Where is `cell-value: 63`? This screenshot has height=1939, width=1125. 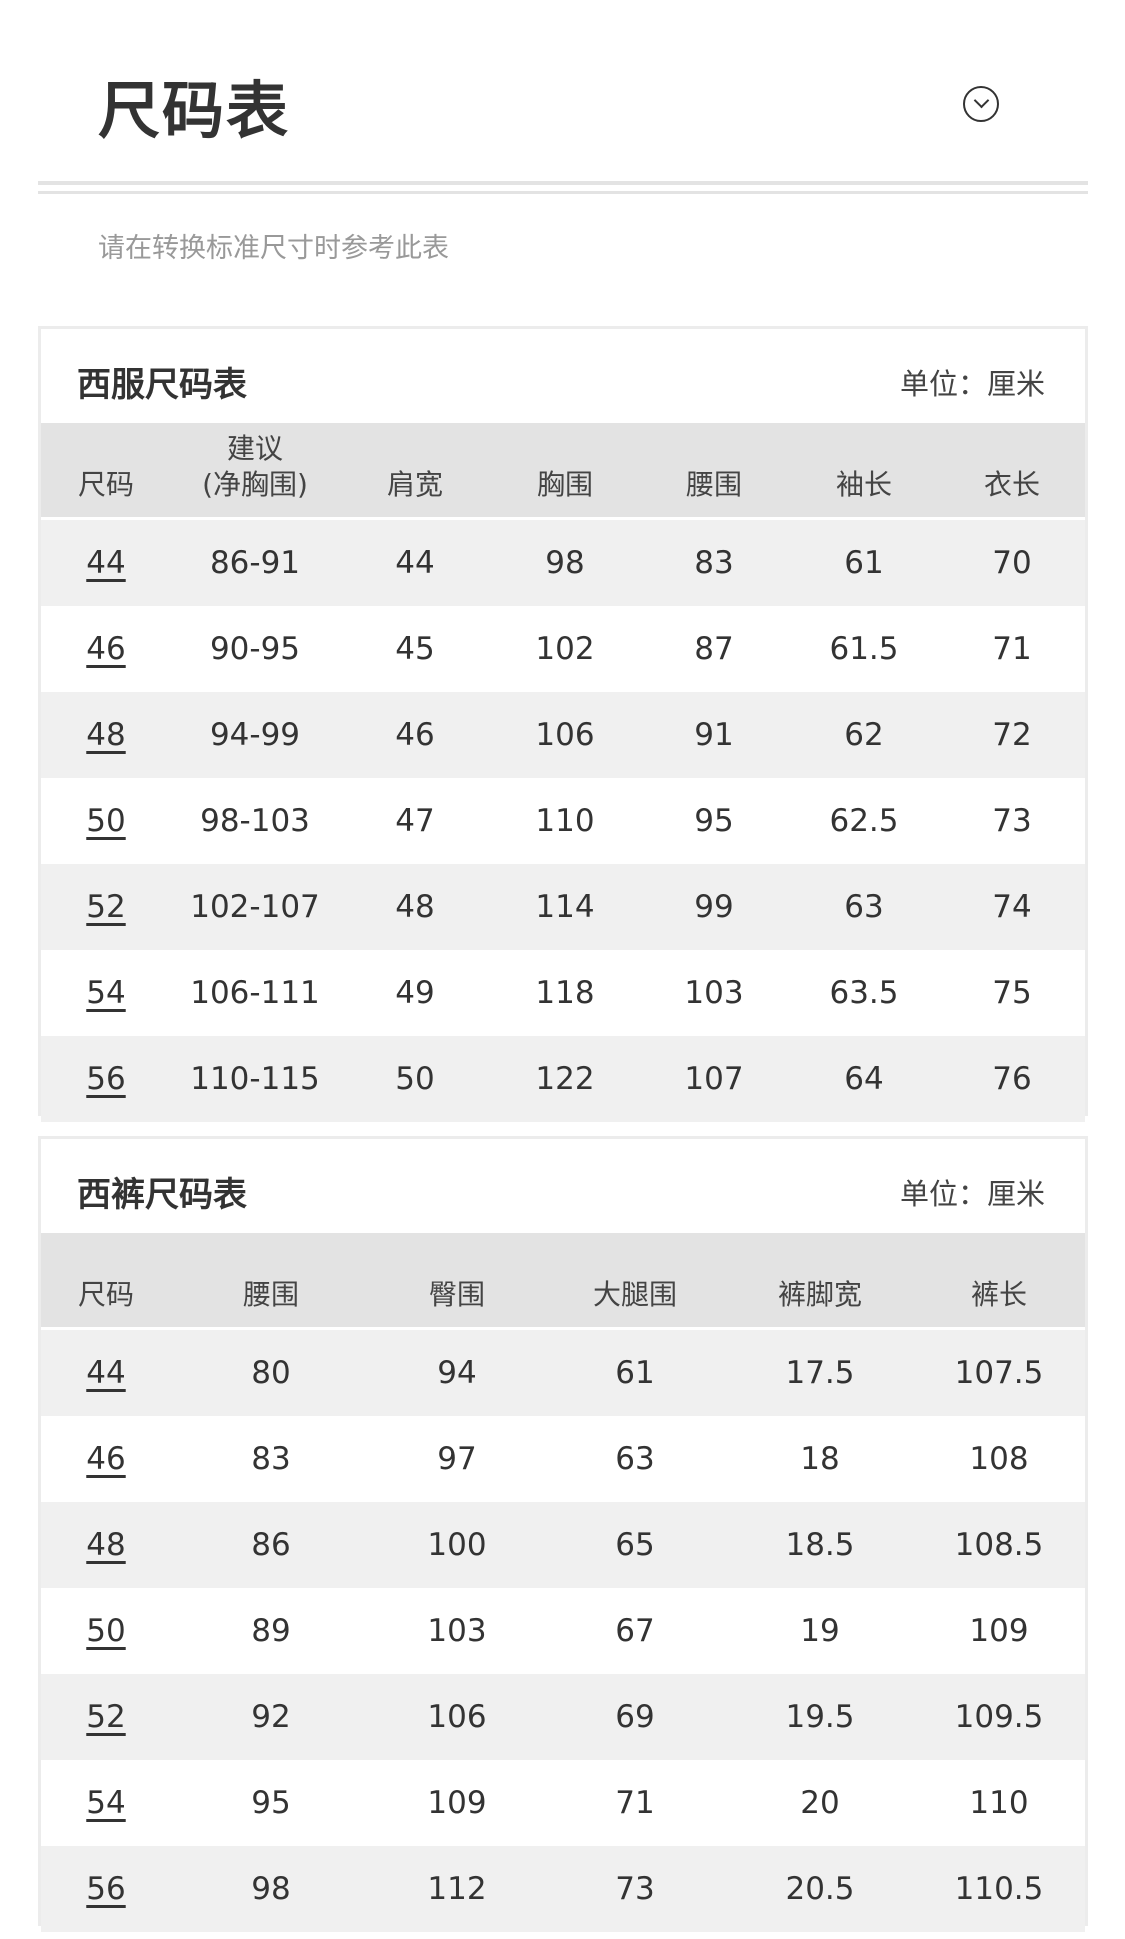 cell-value: 63 is located at coordinates (635, 1459).